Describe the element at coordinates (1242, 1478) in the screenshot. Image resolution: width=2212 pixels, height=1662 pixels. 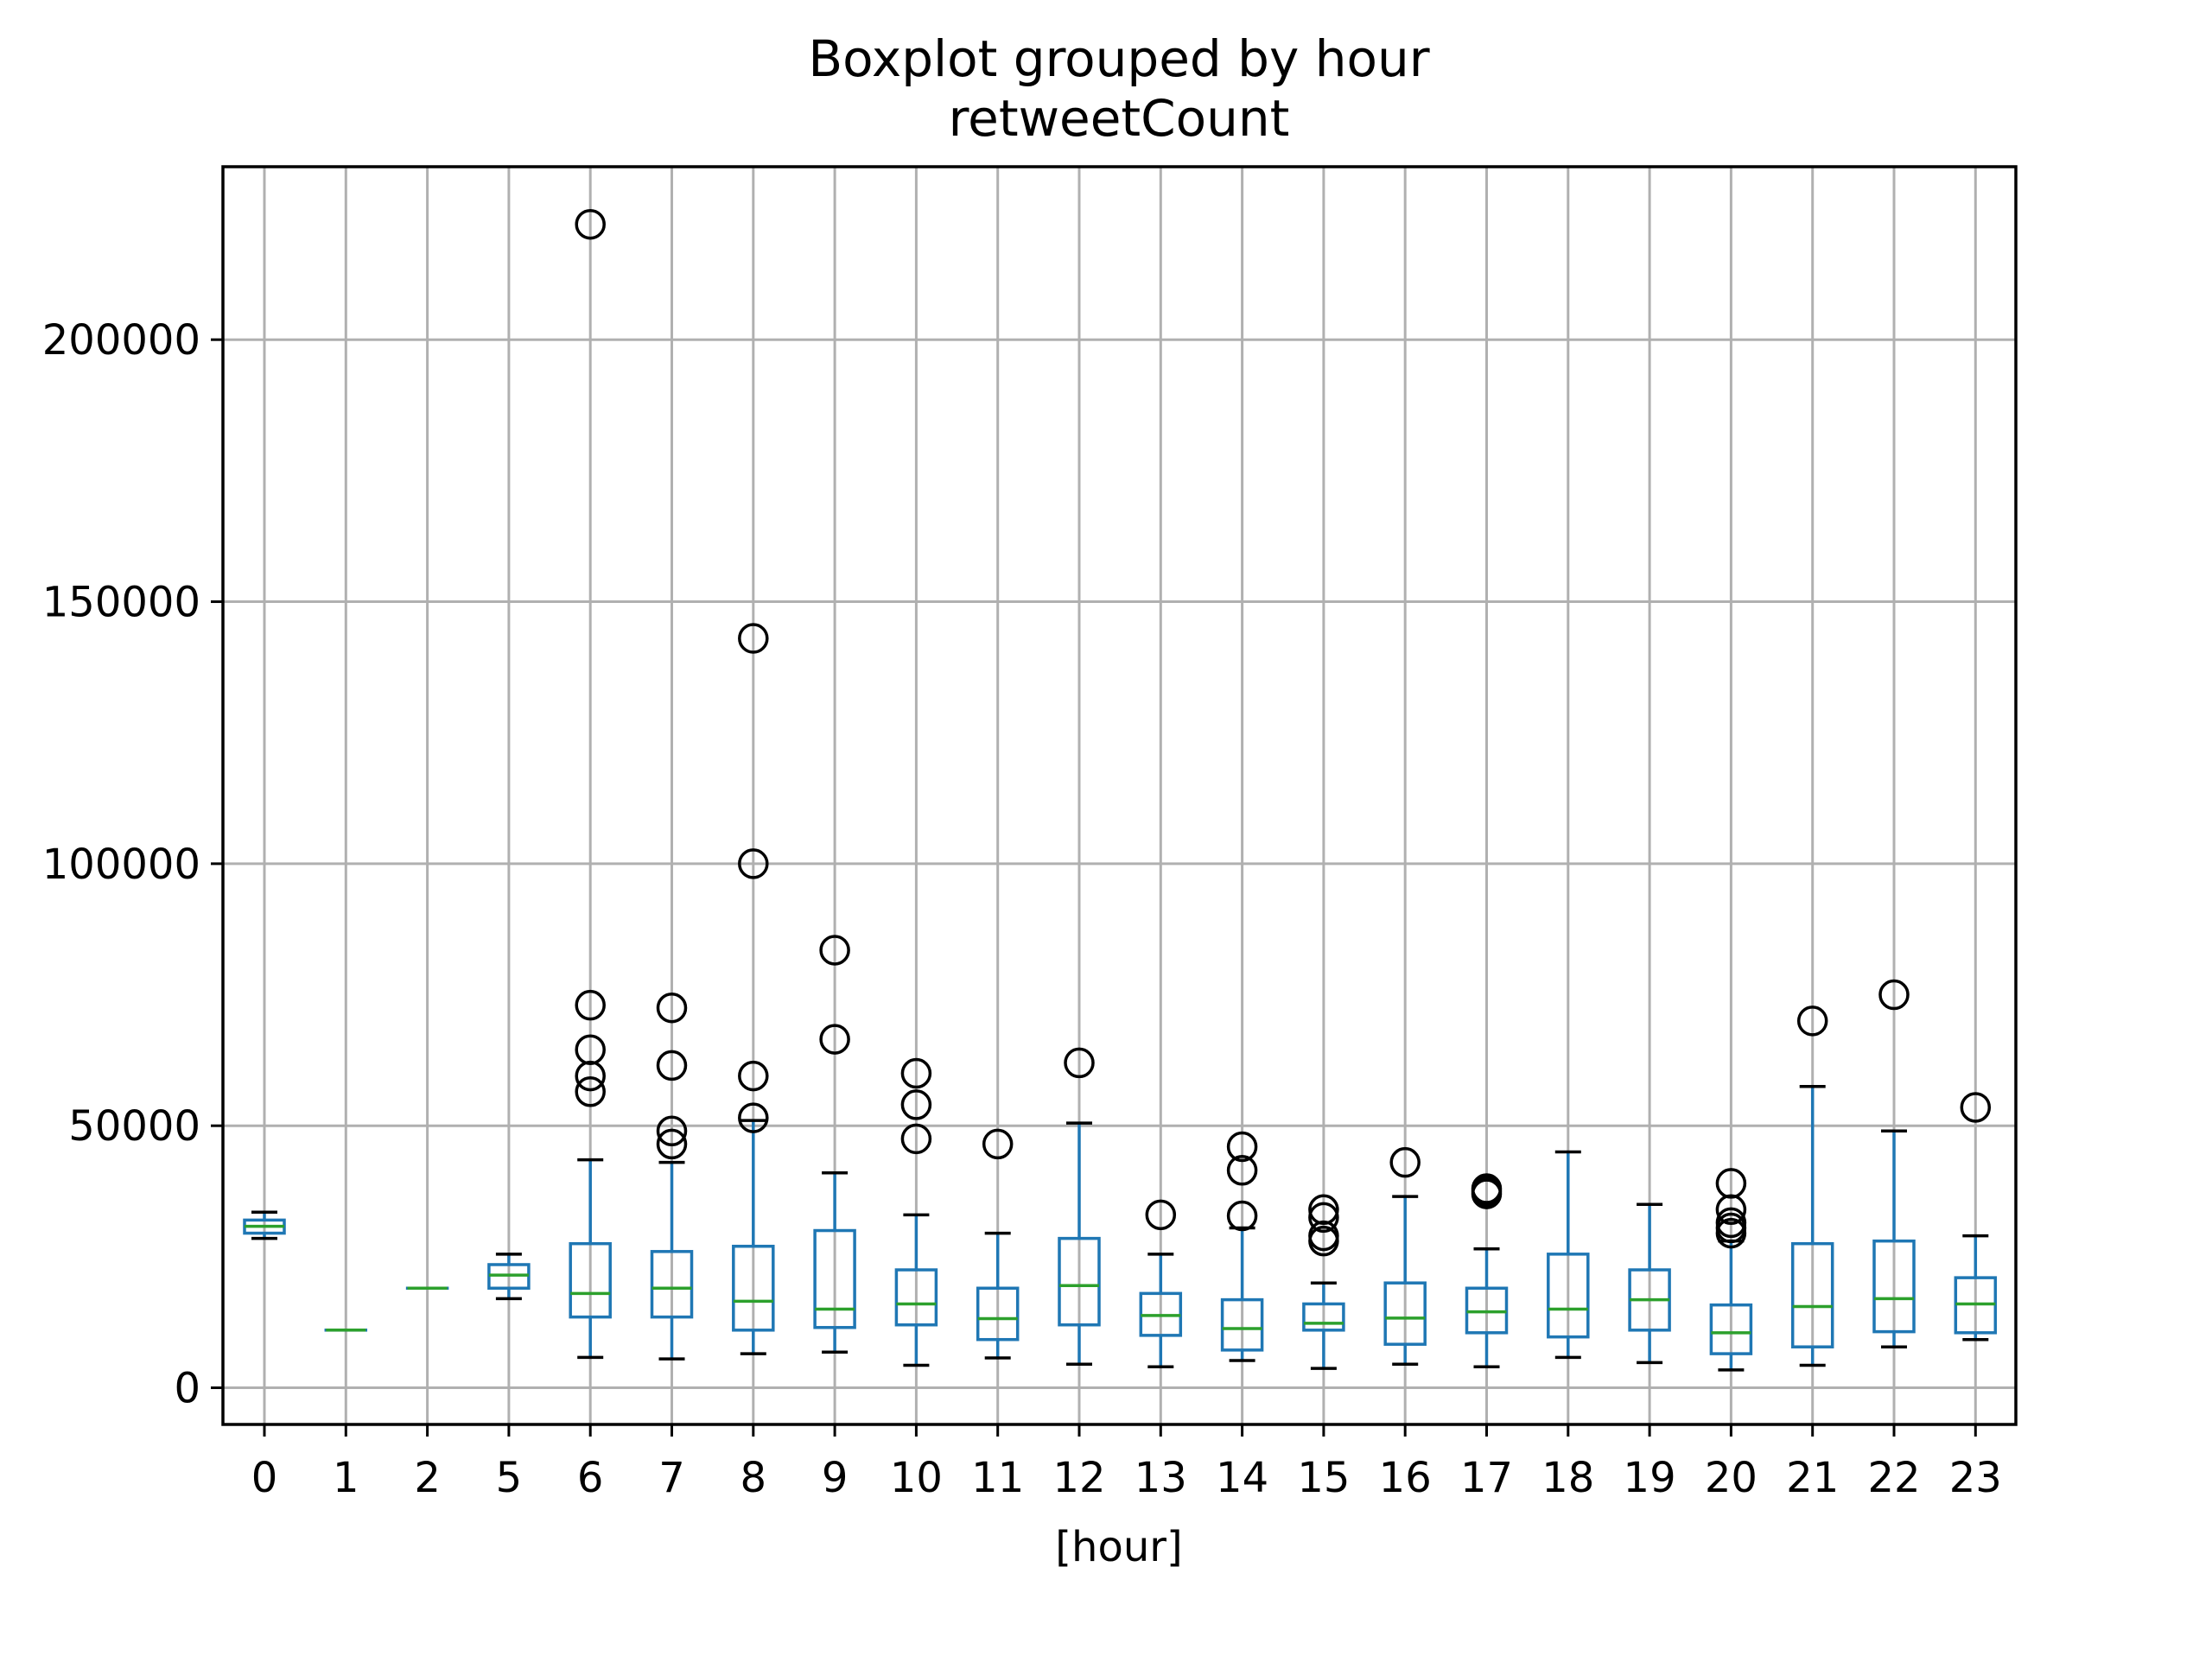
I see `x-tick-label: 14` at that location.